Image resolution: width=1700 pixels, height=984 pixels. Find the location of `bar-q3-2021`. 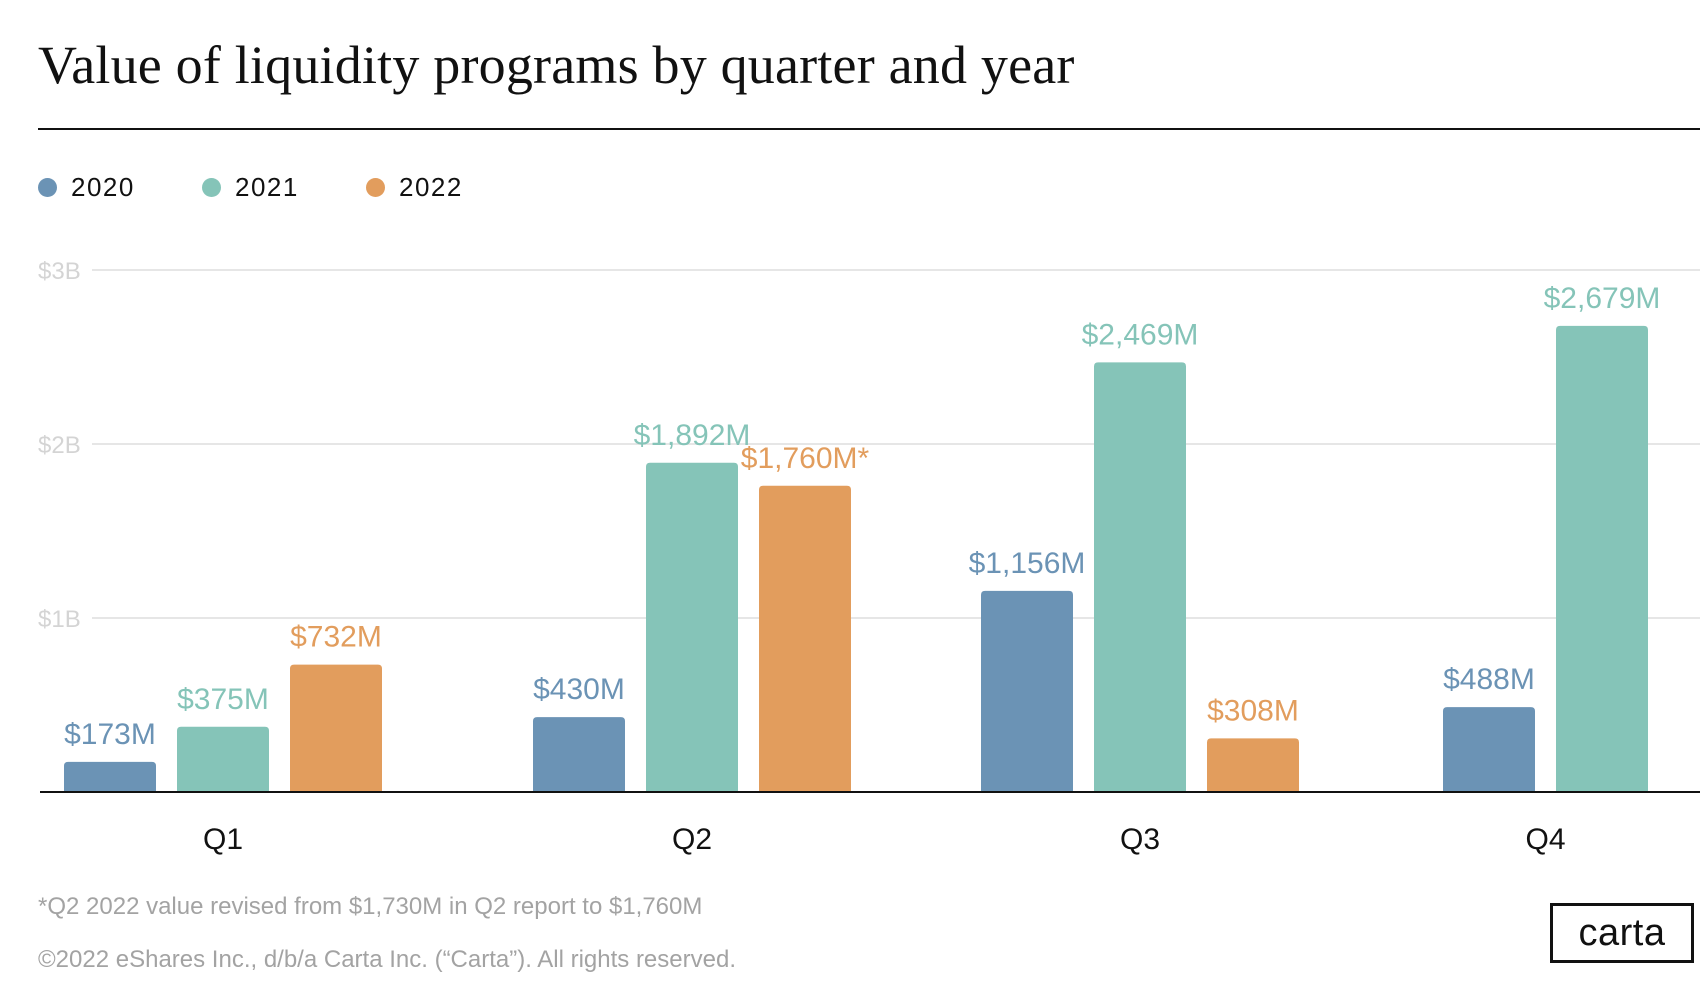

bar-q3-2021 is located at coordinates (1140, 577).